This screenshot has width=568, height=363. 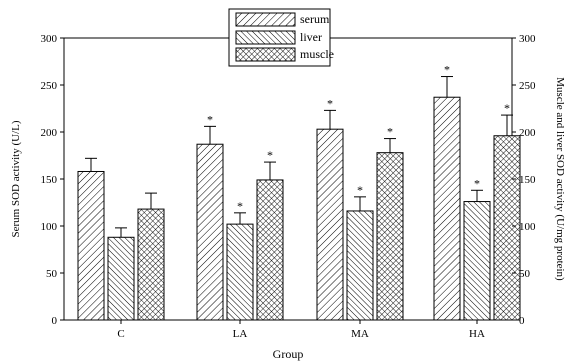 I want to click on legend-label-liver: liver, so click(x=311, y=37).